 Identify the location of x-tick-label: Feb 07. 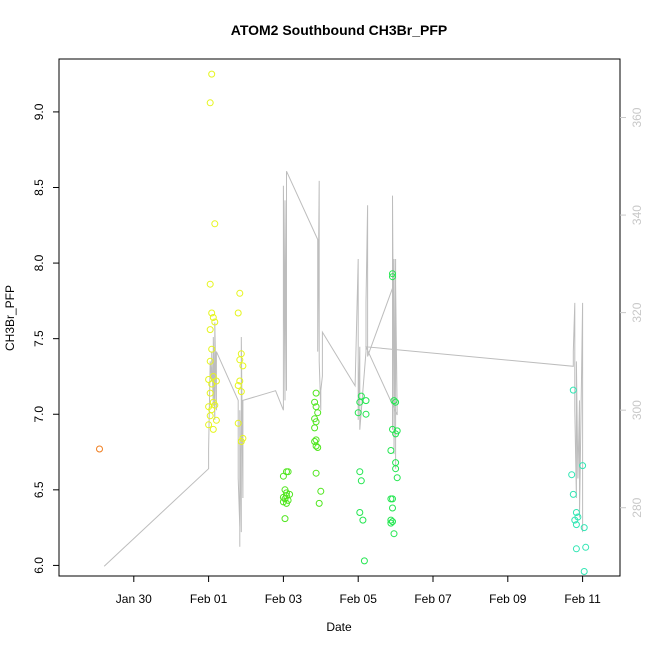
(433, 599).